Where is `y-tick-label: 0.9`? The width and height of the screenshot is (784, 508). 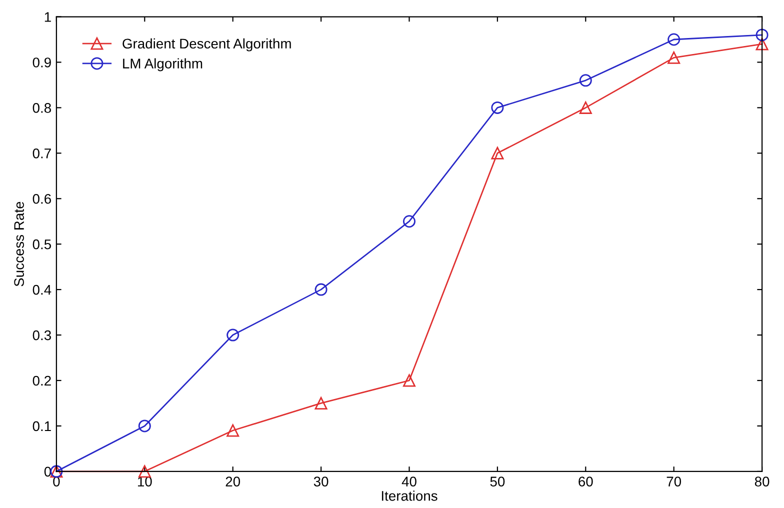
y-tick-label: 0.9 is located at coordinates (41, 63).